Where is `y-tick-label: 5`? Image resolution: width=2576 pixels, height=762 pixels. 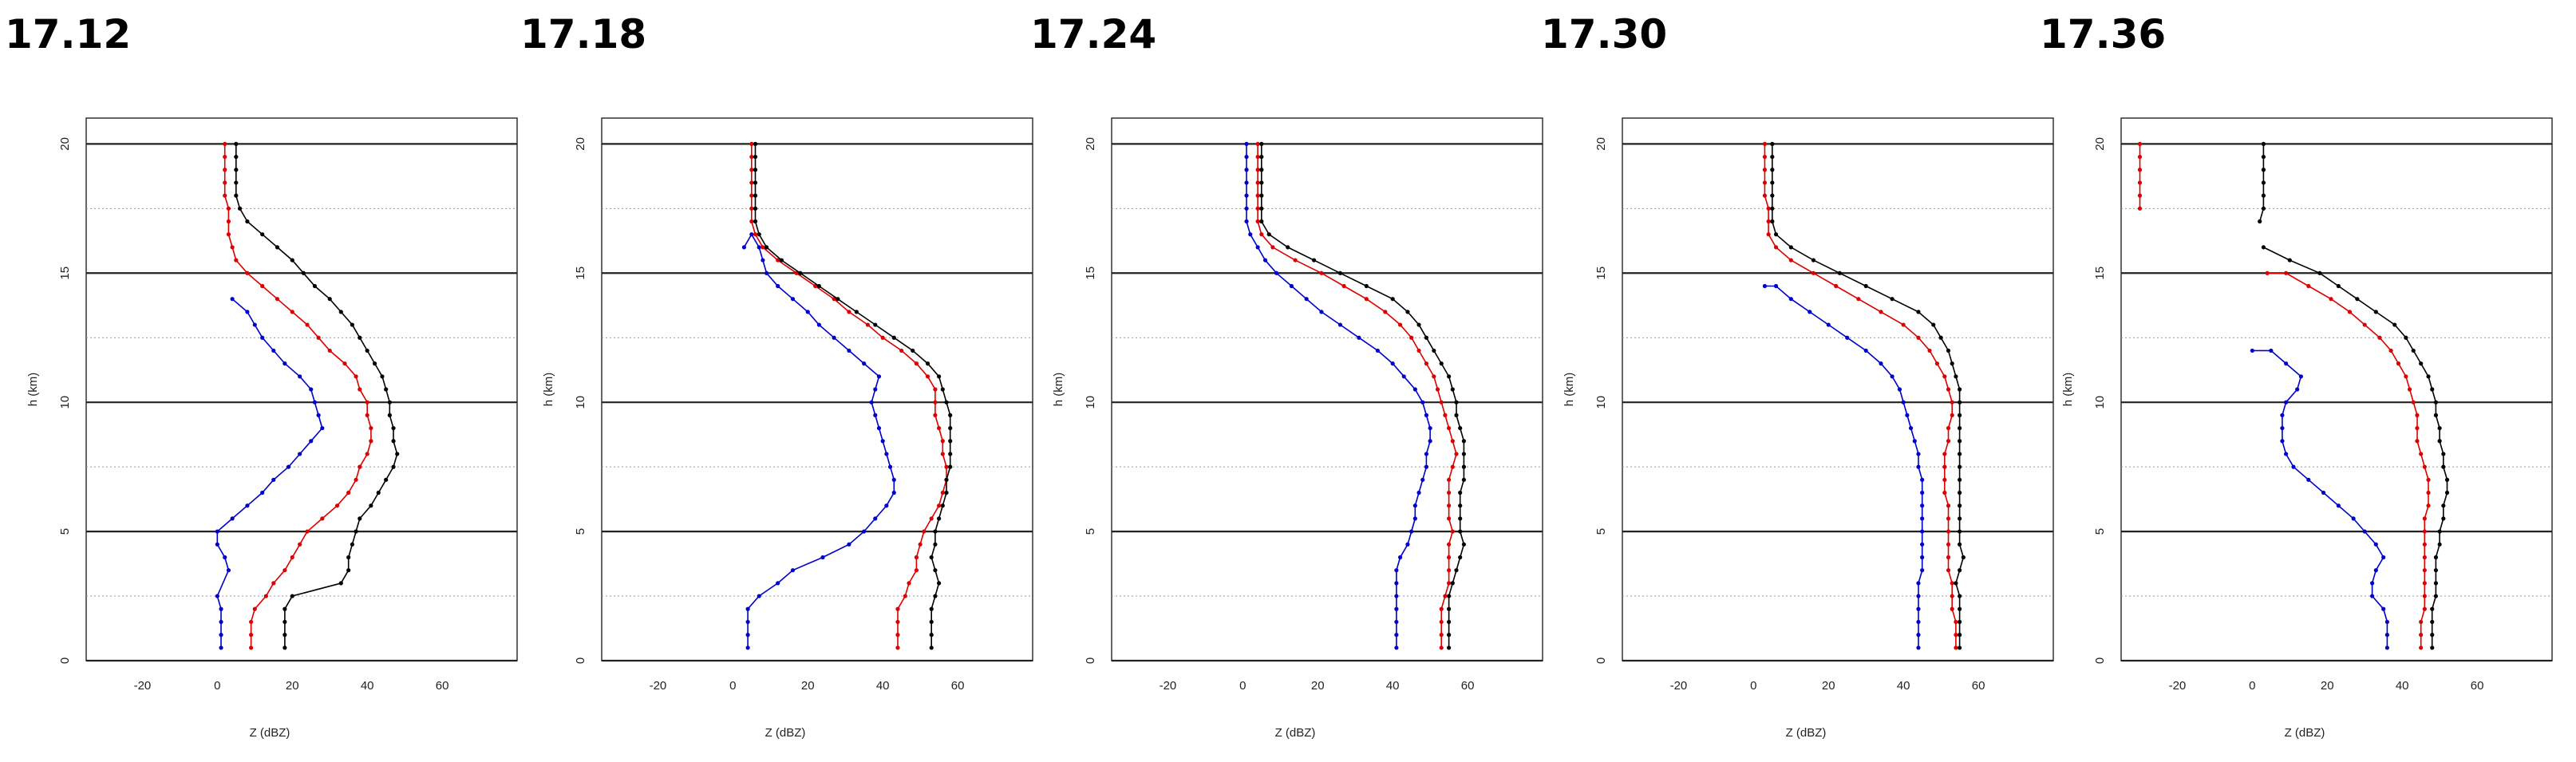 y-tick-label: 5 is located at coordinates (65, 531).